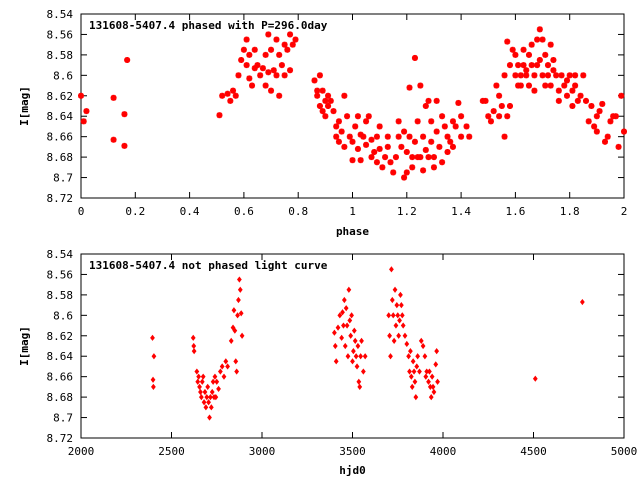 This screenshot has height=484, width=640. I want to click on y-tick-label: 8.72, so click(60, 198).